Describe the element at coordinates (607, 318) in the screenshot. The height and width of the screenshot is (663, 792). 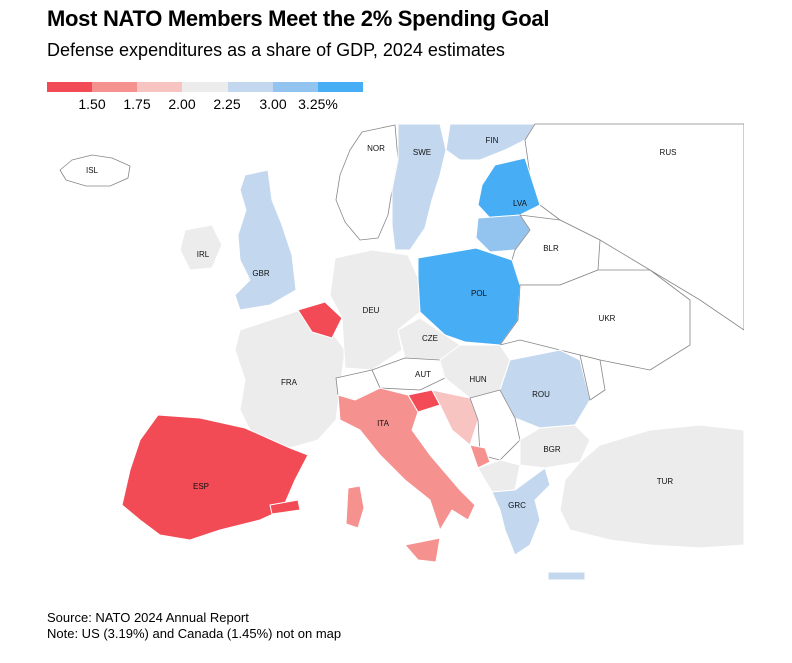
I see `country-label-ukr: UKR` at that location.